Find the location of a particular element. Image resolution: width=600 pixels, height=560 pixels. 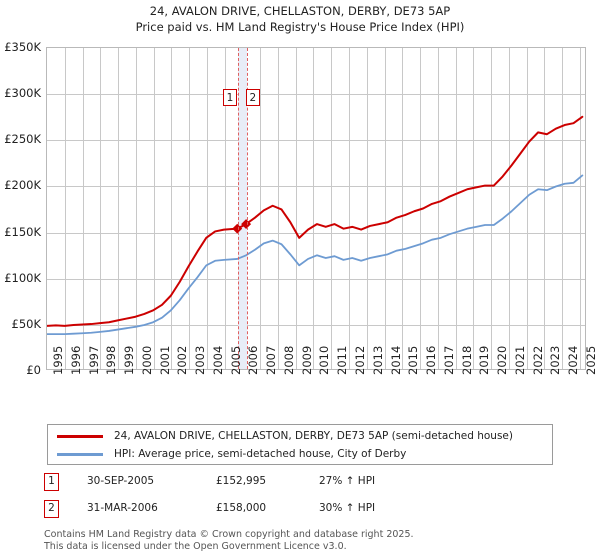

sale-highlight-band is located at coordinates (242, 208).